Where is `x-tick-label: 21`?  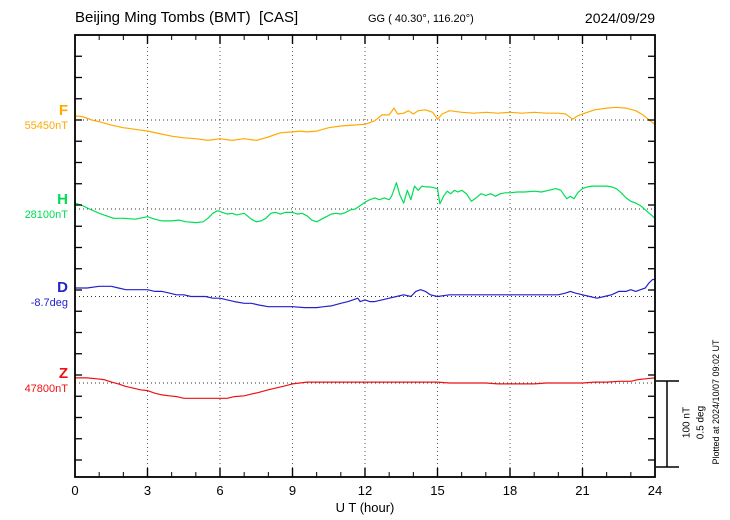
x-tick-label: 21 is located at coordinates (582, 490).